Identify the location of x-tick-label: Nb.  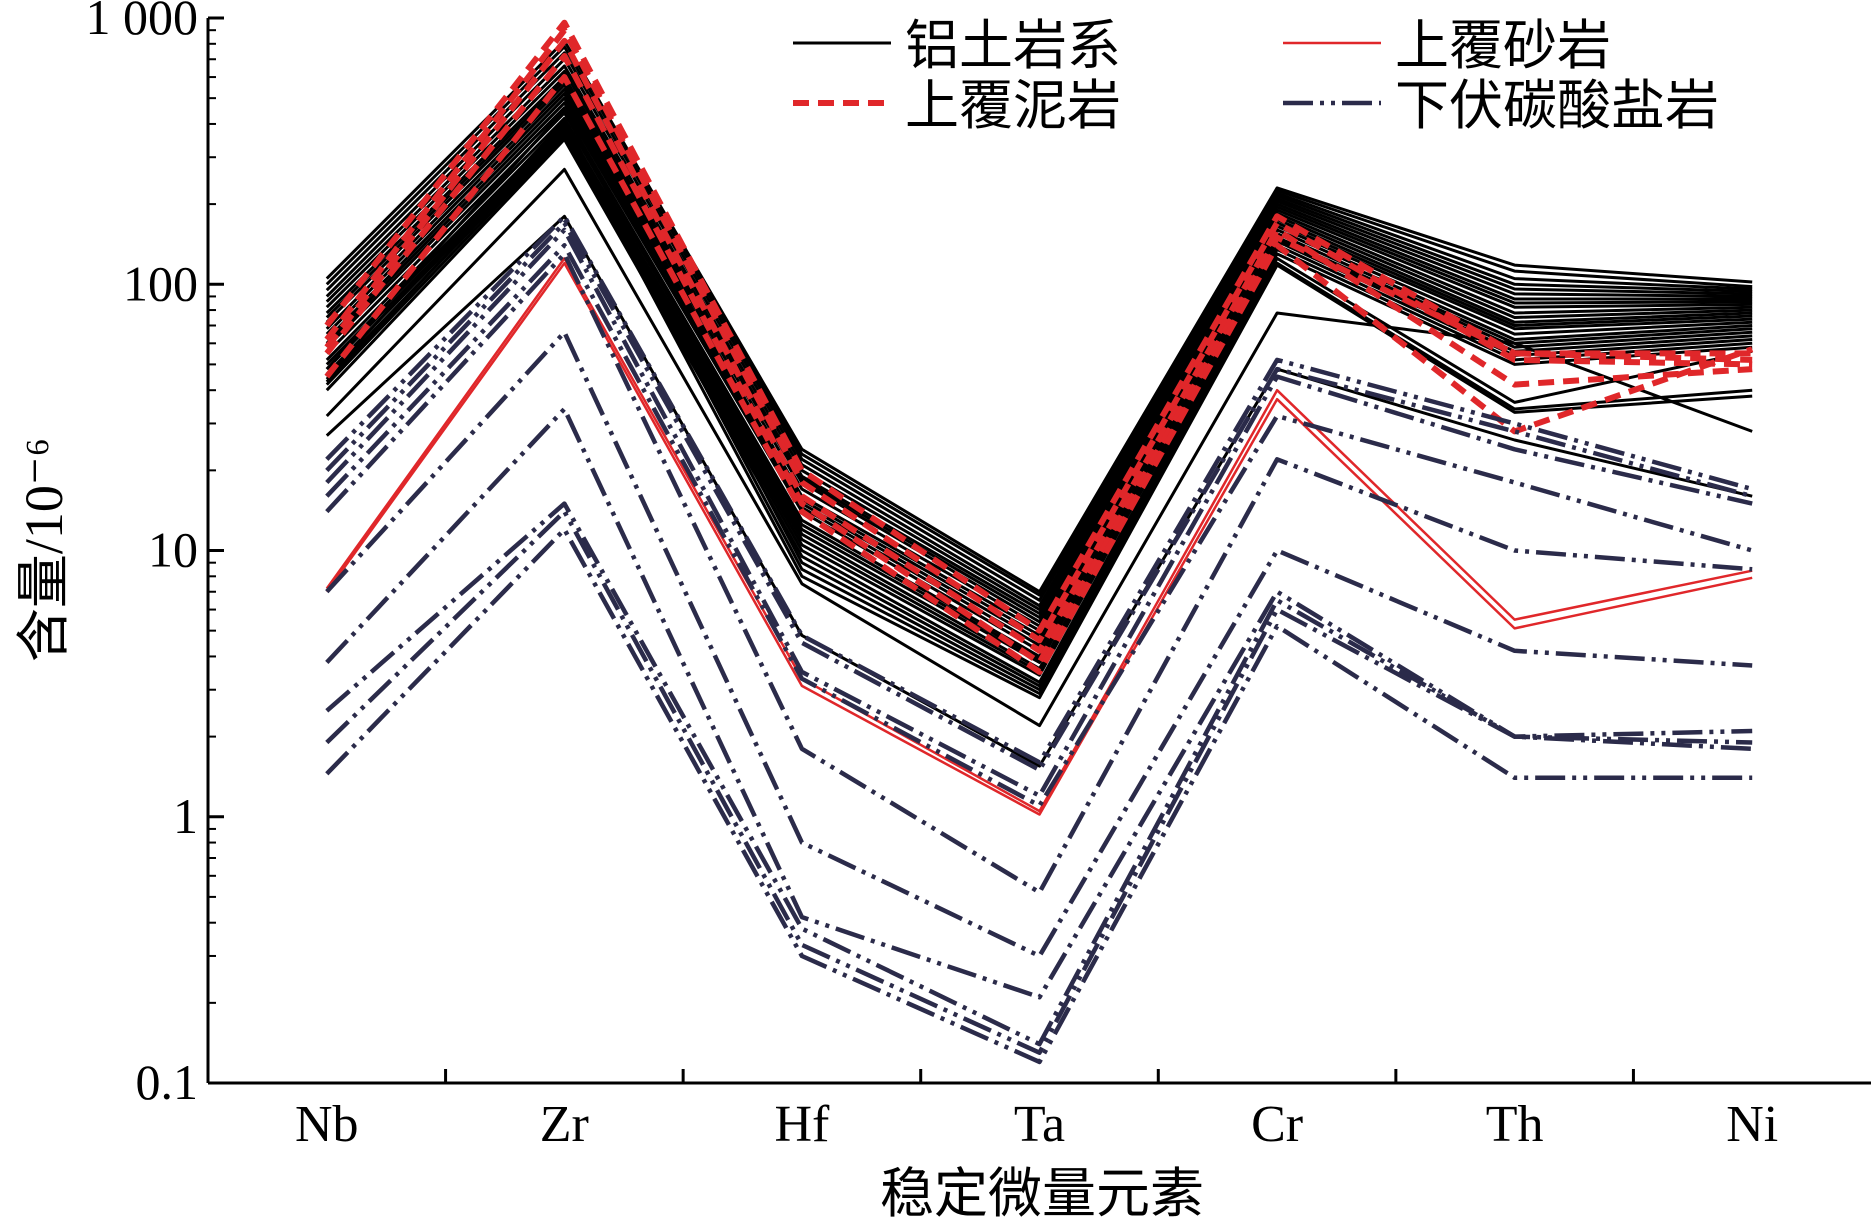
(327, 1124).